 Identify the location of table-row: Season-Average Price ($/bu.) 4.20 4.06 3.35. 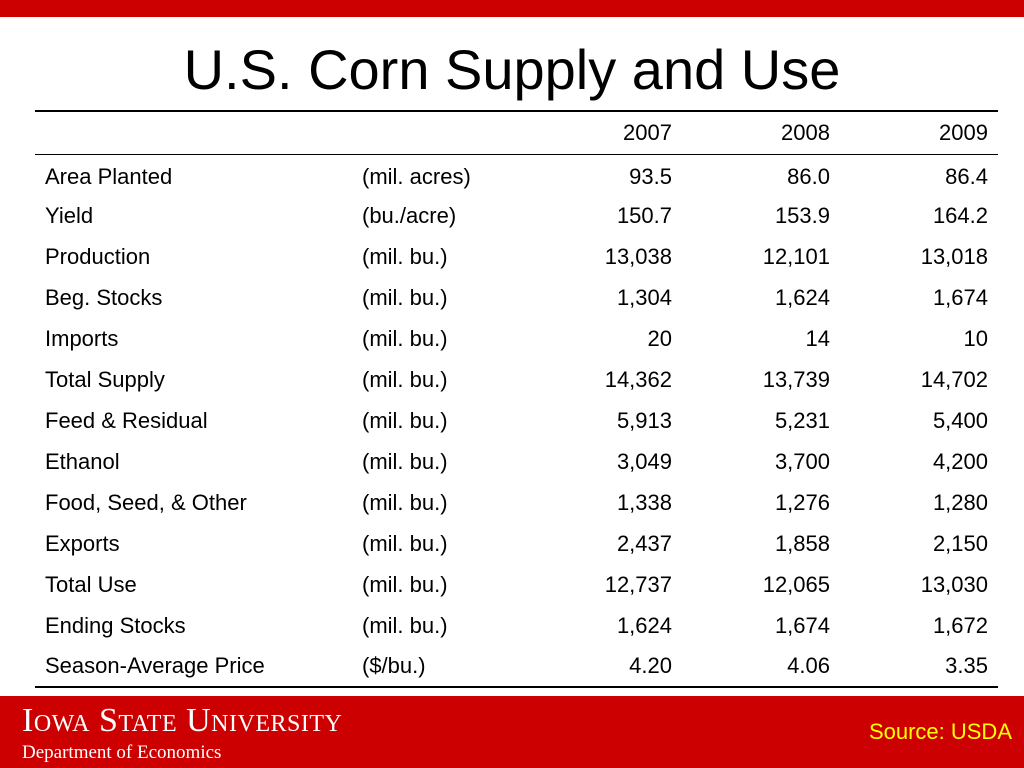
(516, 666).